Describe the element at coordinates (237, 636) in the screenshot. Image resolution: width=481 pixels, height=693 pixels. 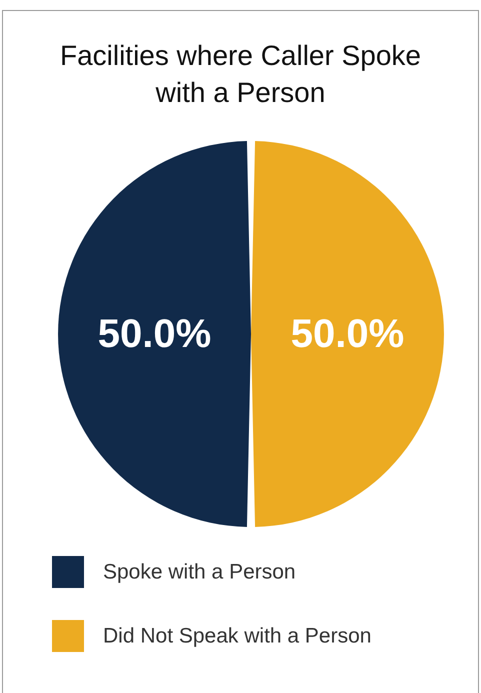
I see `legend-label: Did Not Speak with a Person` at that location.